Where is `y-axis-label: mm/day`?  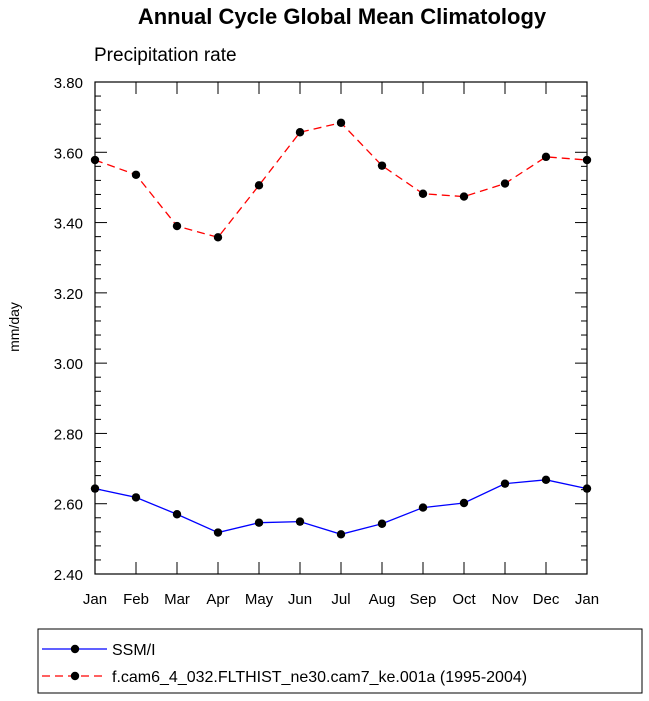 y-axis-label: mm/day is located at coordinates (14, 327).